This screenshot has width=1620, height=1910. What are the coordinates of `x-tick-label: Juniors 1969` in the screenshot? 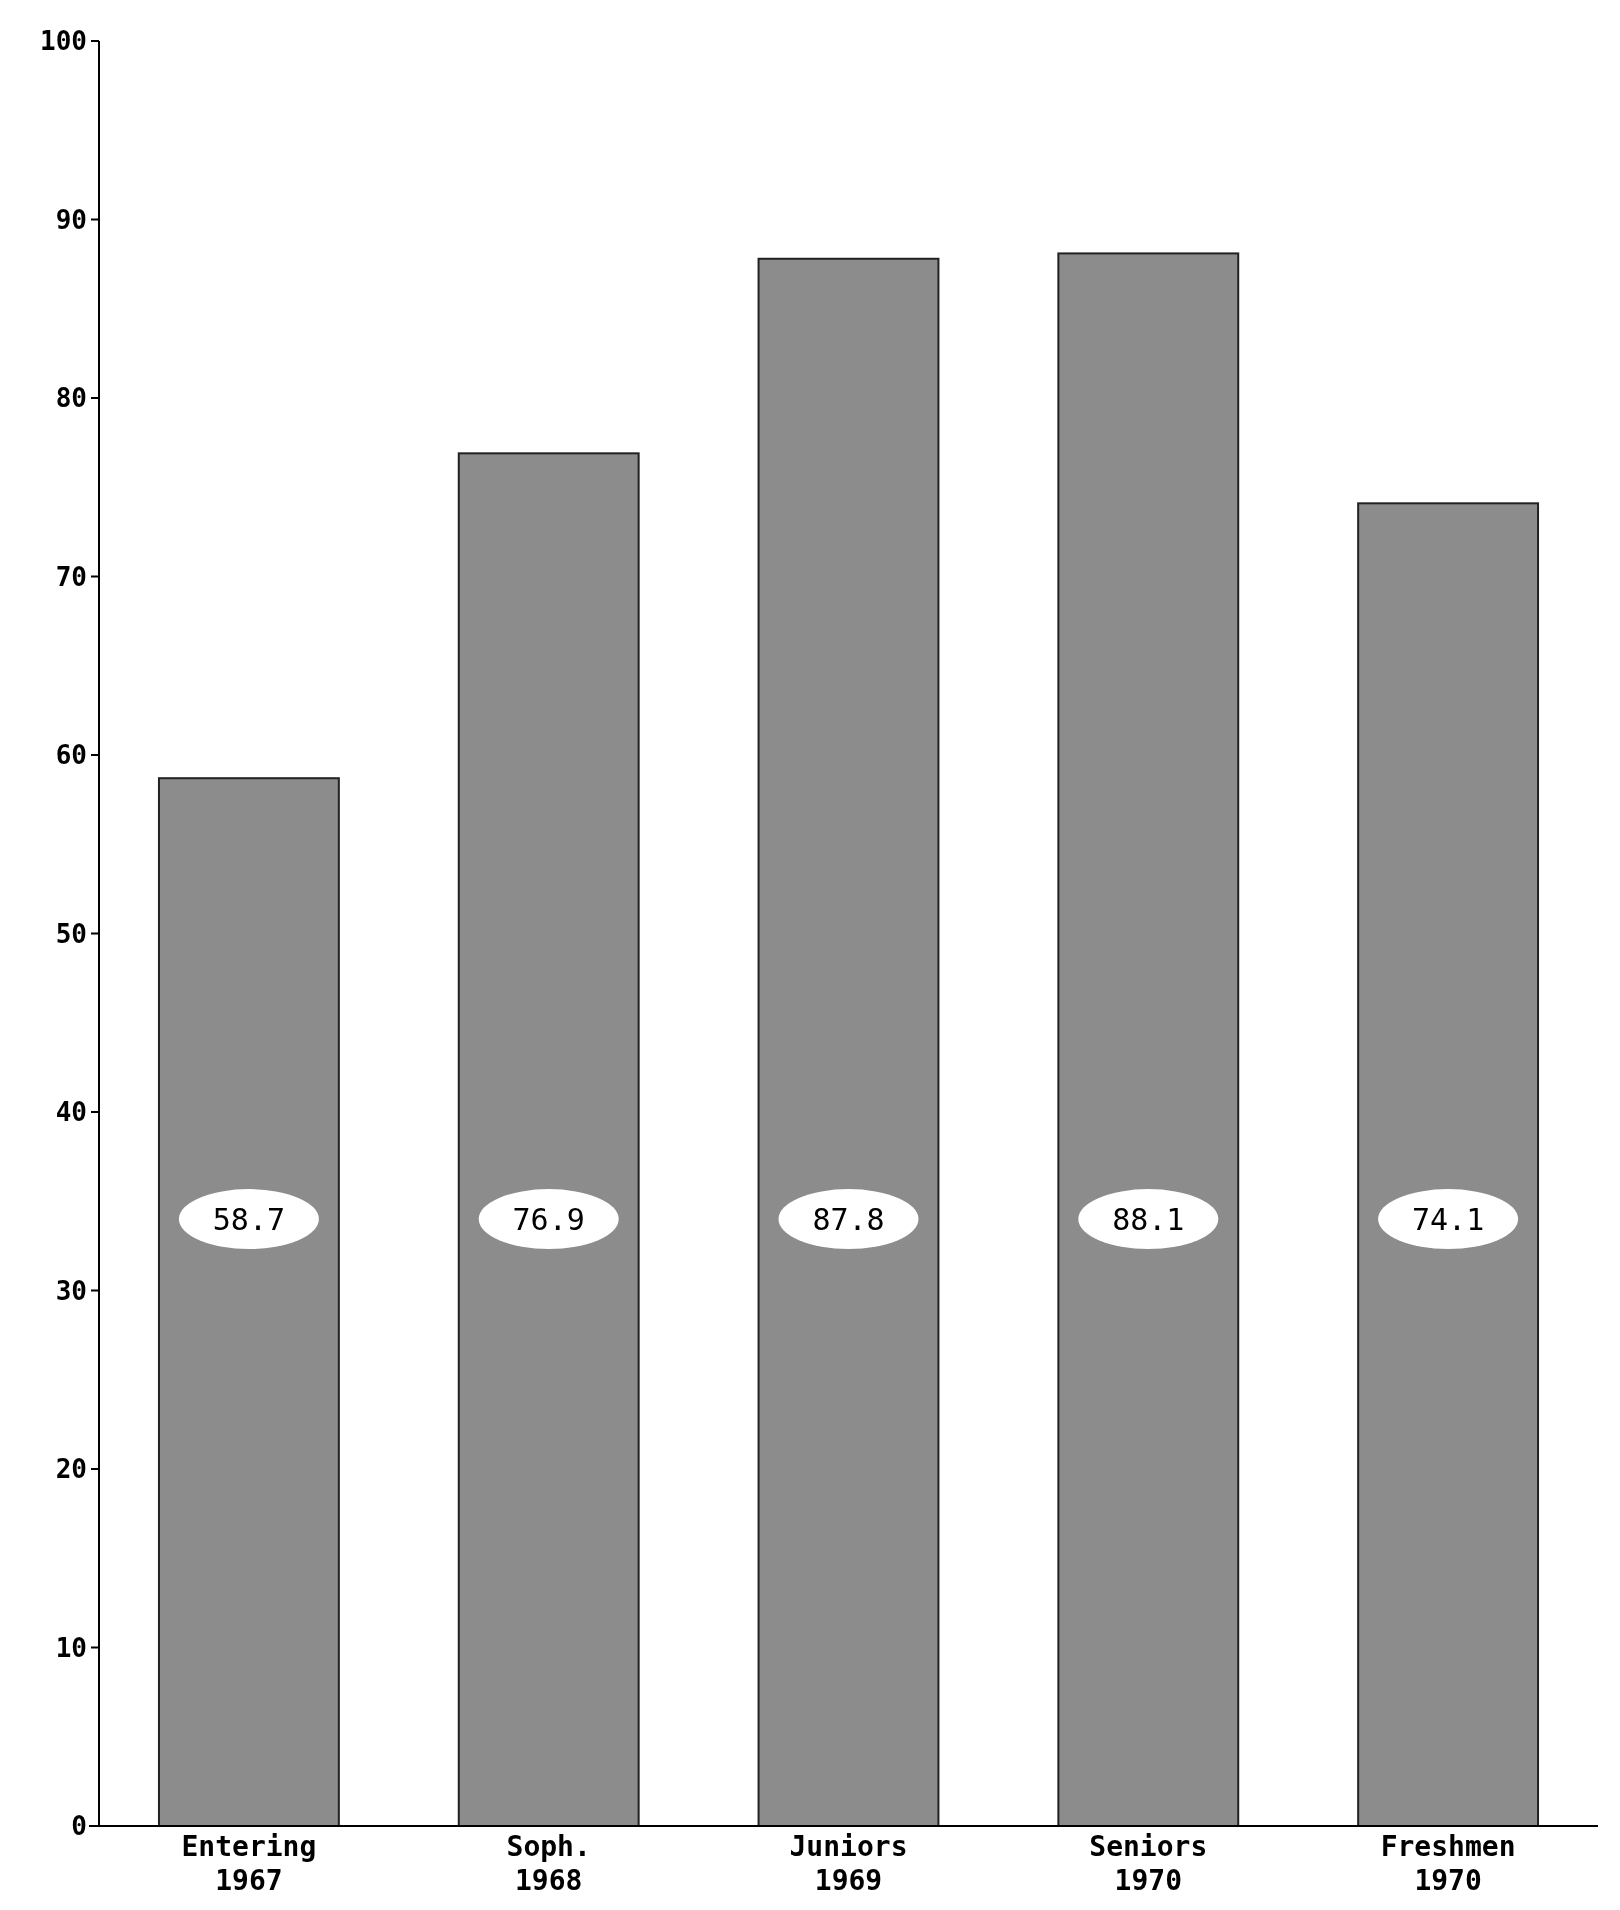 It's located at (848, 1863).